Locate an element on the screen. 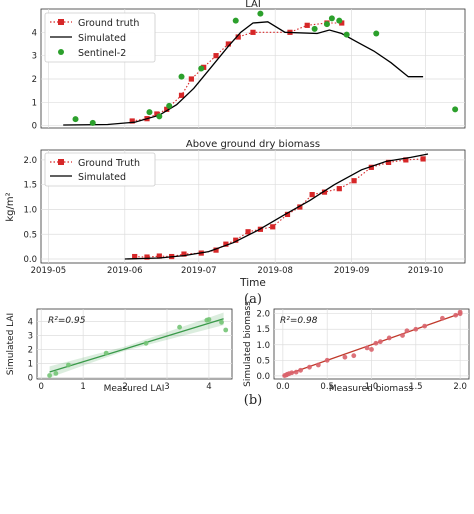  biomass-y-tick-label: 1.5 is located at coordinates (30, 186).